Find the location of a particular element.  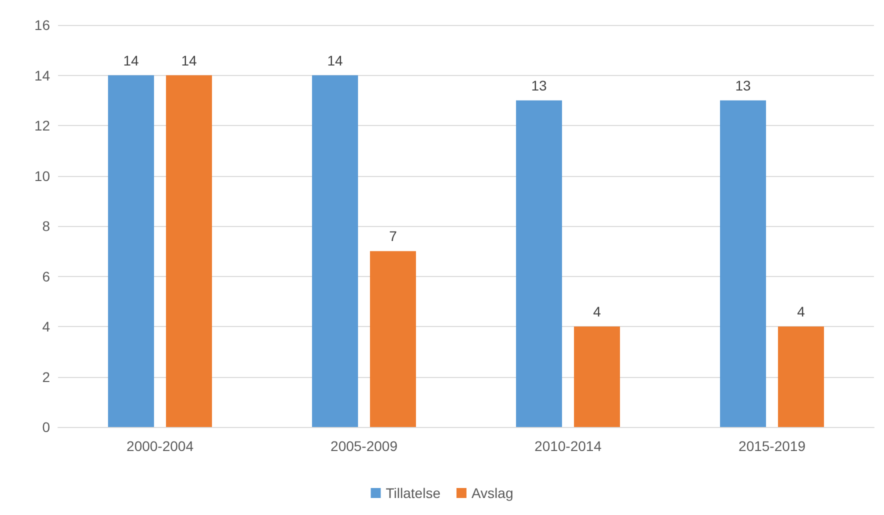

y-tick-label: 0 is located at coordinates (46, 427).